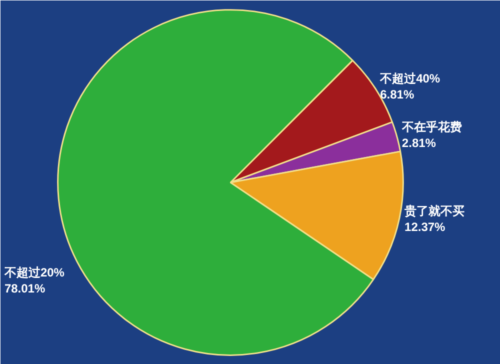 Image resolution: width=500 pixels, height=364 pixels. Describe the element at coordinates (397, 94) in the screenshot. I see `data-label: 6.81%` at that location.